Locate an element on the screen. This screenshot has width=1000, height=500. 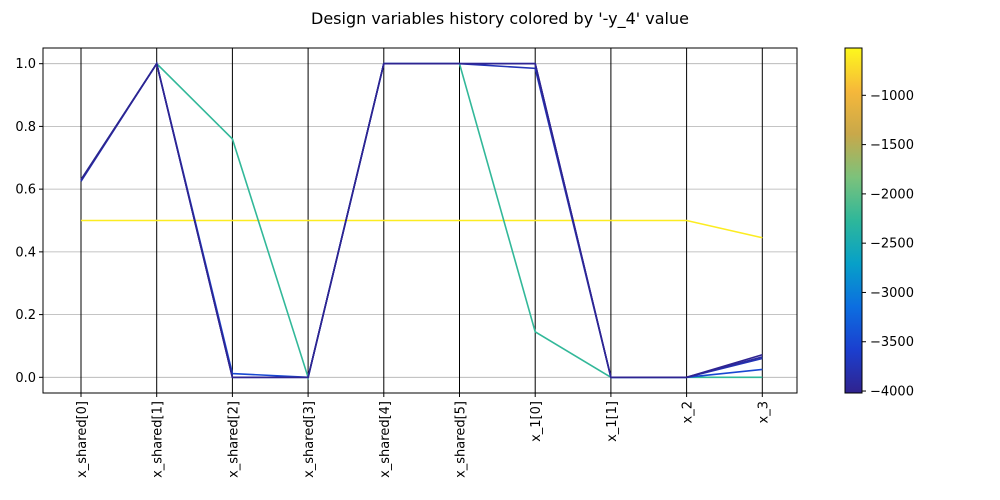
x-tick-label: x_shared[2] is located at coordinates (233, 439).